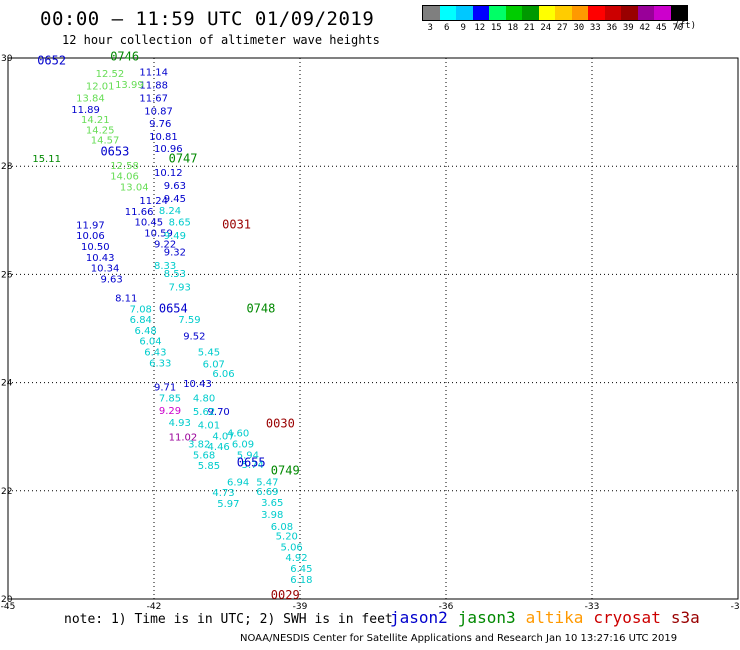  I want to click on wave-height-label: 3.98, so click(272, 515).